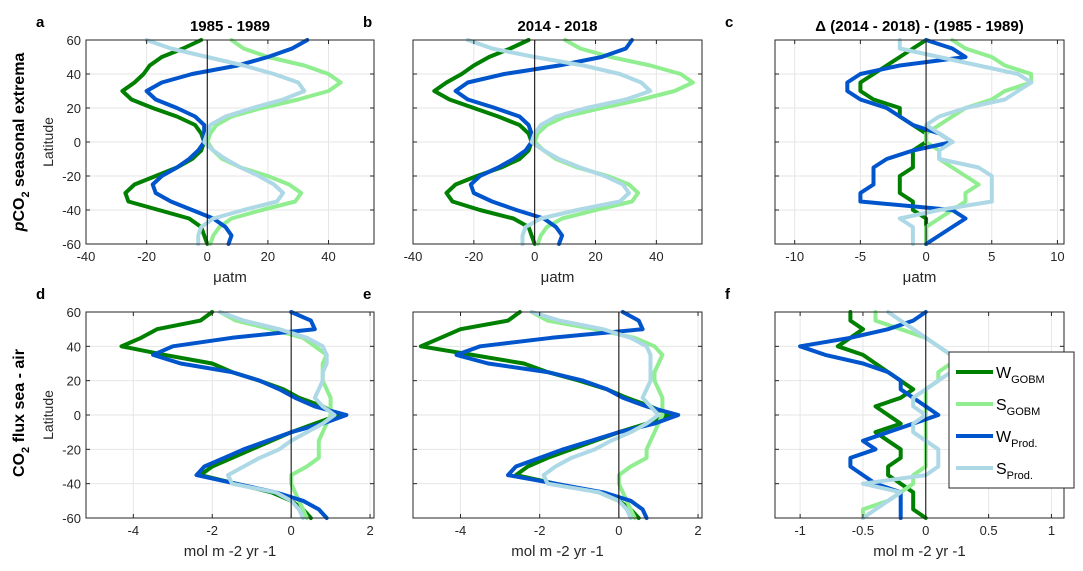 The width and height of the screenshot is (1083, 571). Describe the element at coordinates (994, 471) in the screenshot. I see `legend-entry-s-prod: SProd.` at that location.